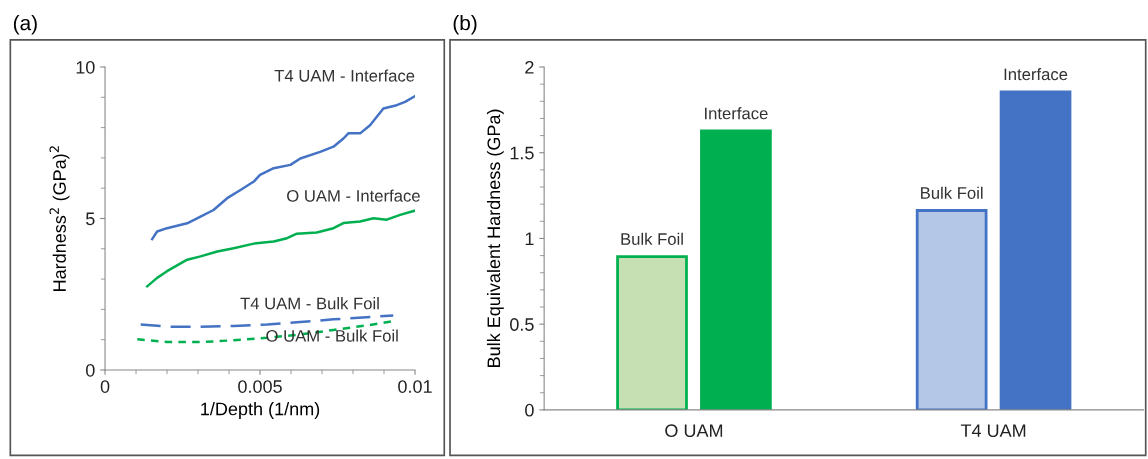 This screenshot has height=459, width=1148. What do you see at coordinates (993, 431) in the screenshot?
I see `x-tick-label: T4 UAM` at bounding box center [993, 431].